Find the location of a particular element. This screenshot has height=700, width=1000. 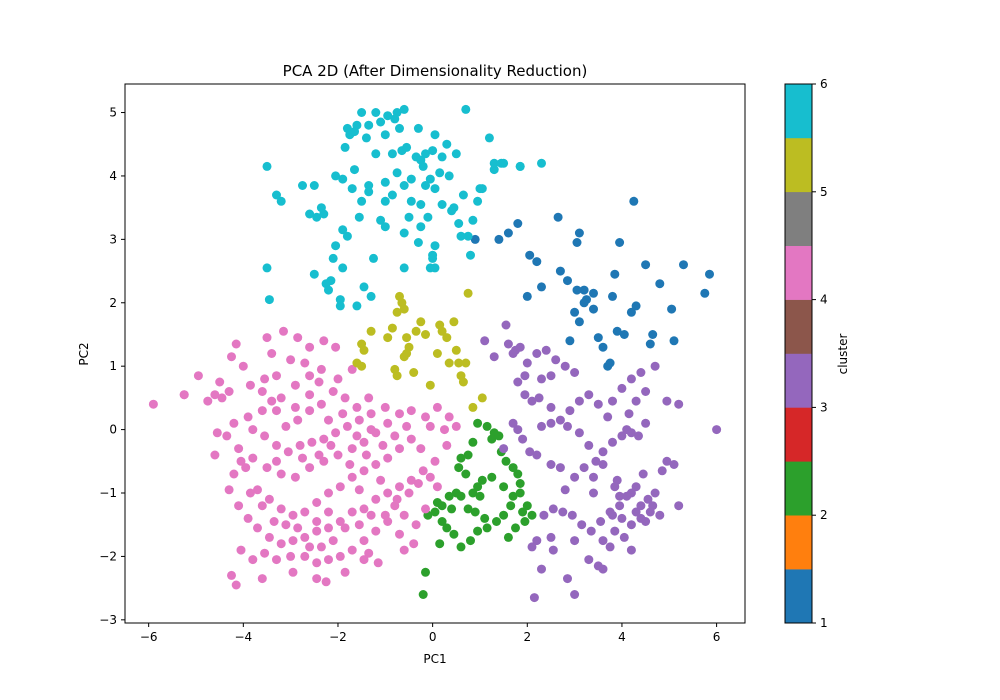

y-tick-label: 2 is located at coordinates (113, 303).